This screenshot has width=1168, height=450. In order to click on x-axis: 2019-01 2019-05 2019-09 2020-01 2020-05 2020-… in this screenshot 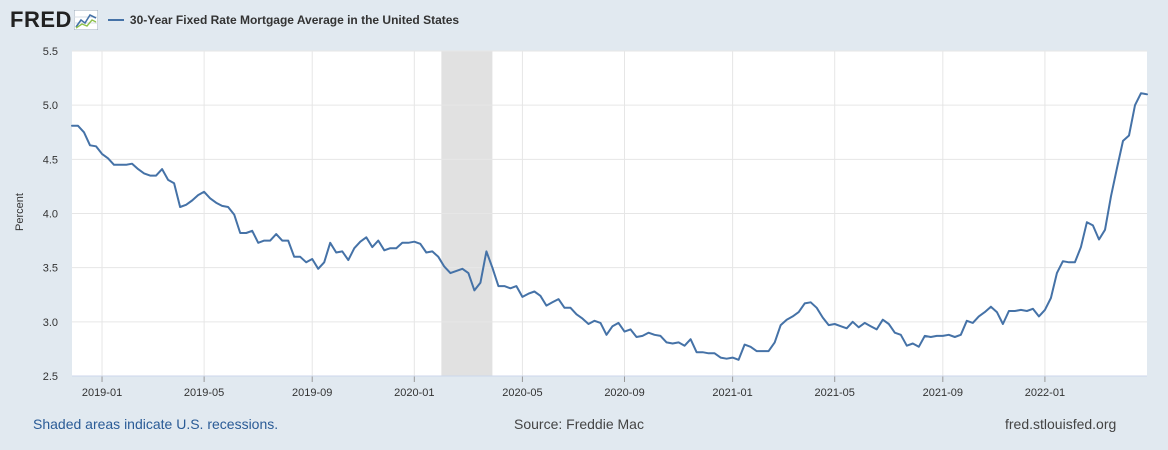, I will do `click(609, 387)`.